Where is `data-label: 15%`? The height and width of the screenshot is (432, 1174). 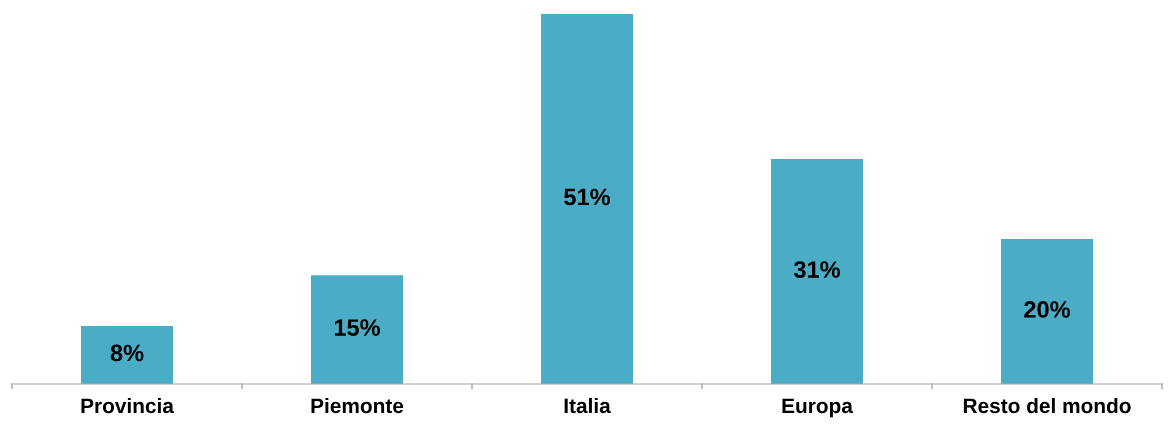
data-label: 15% is located at coordinates (357, 327).